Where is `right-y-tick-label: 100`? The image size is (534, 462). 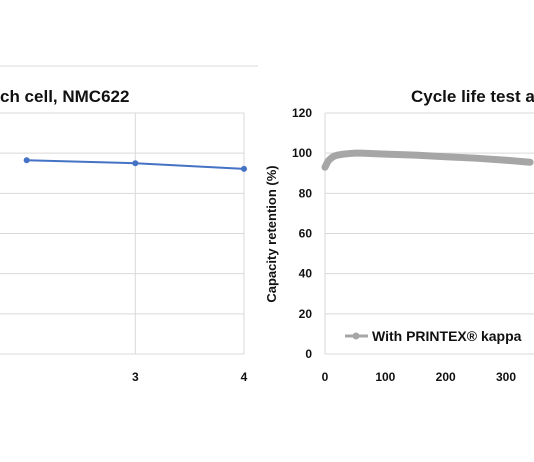 right-y-tick-label: 100 is located at coordinates (302, 153).